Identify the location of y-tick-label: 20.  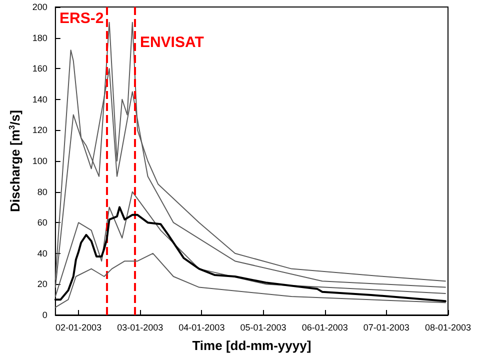
(42, 284).